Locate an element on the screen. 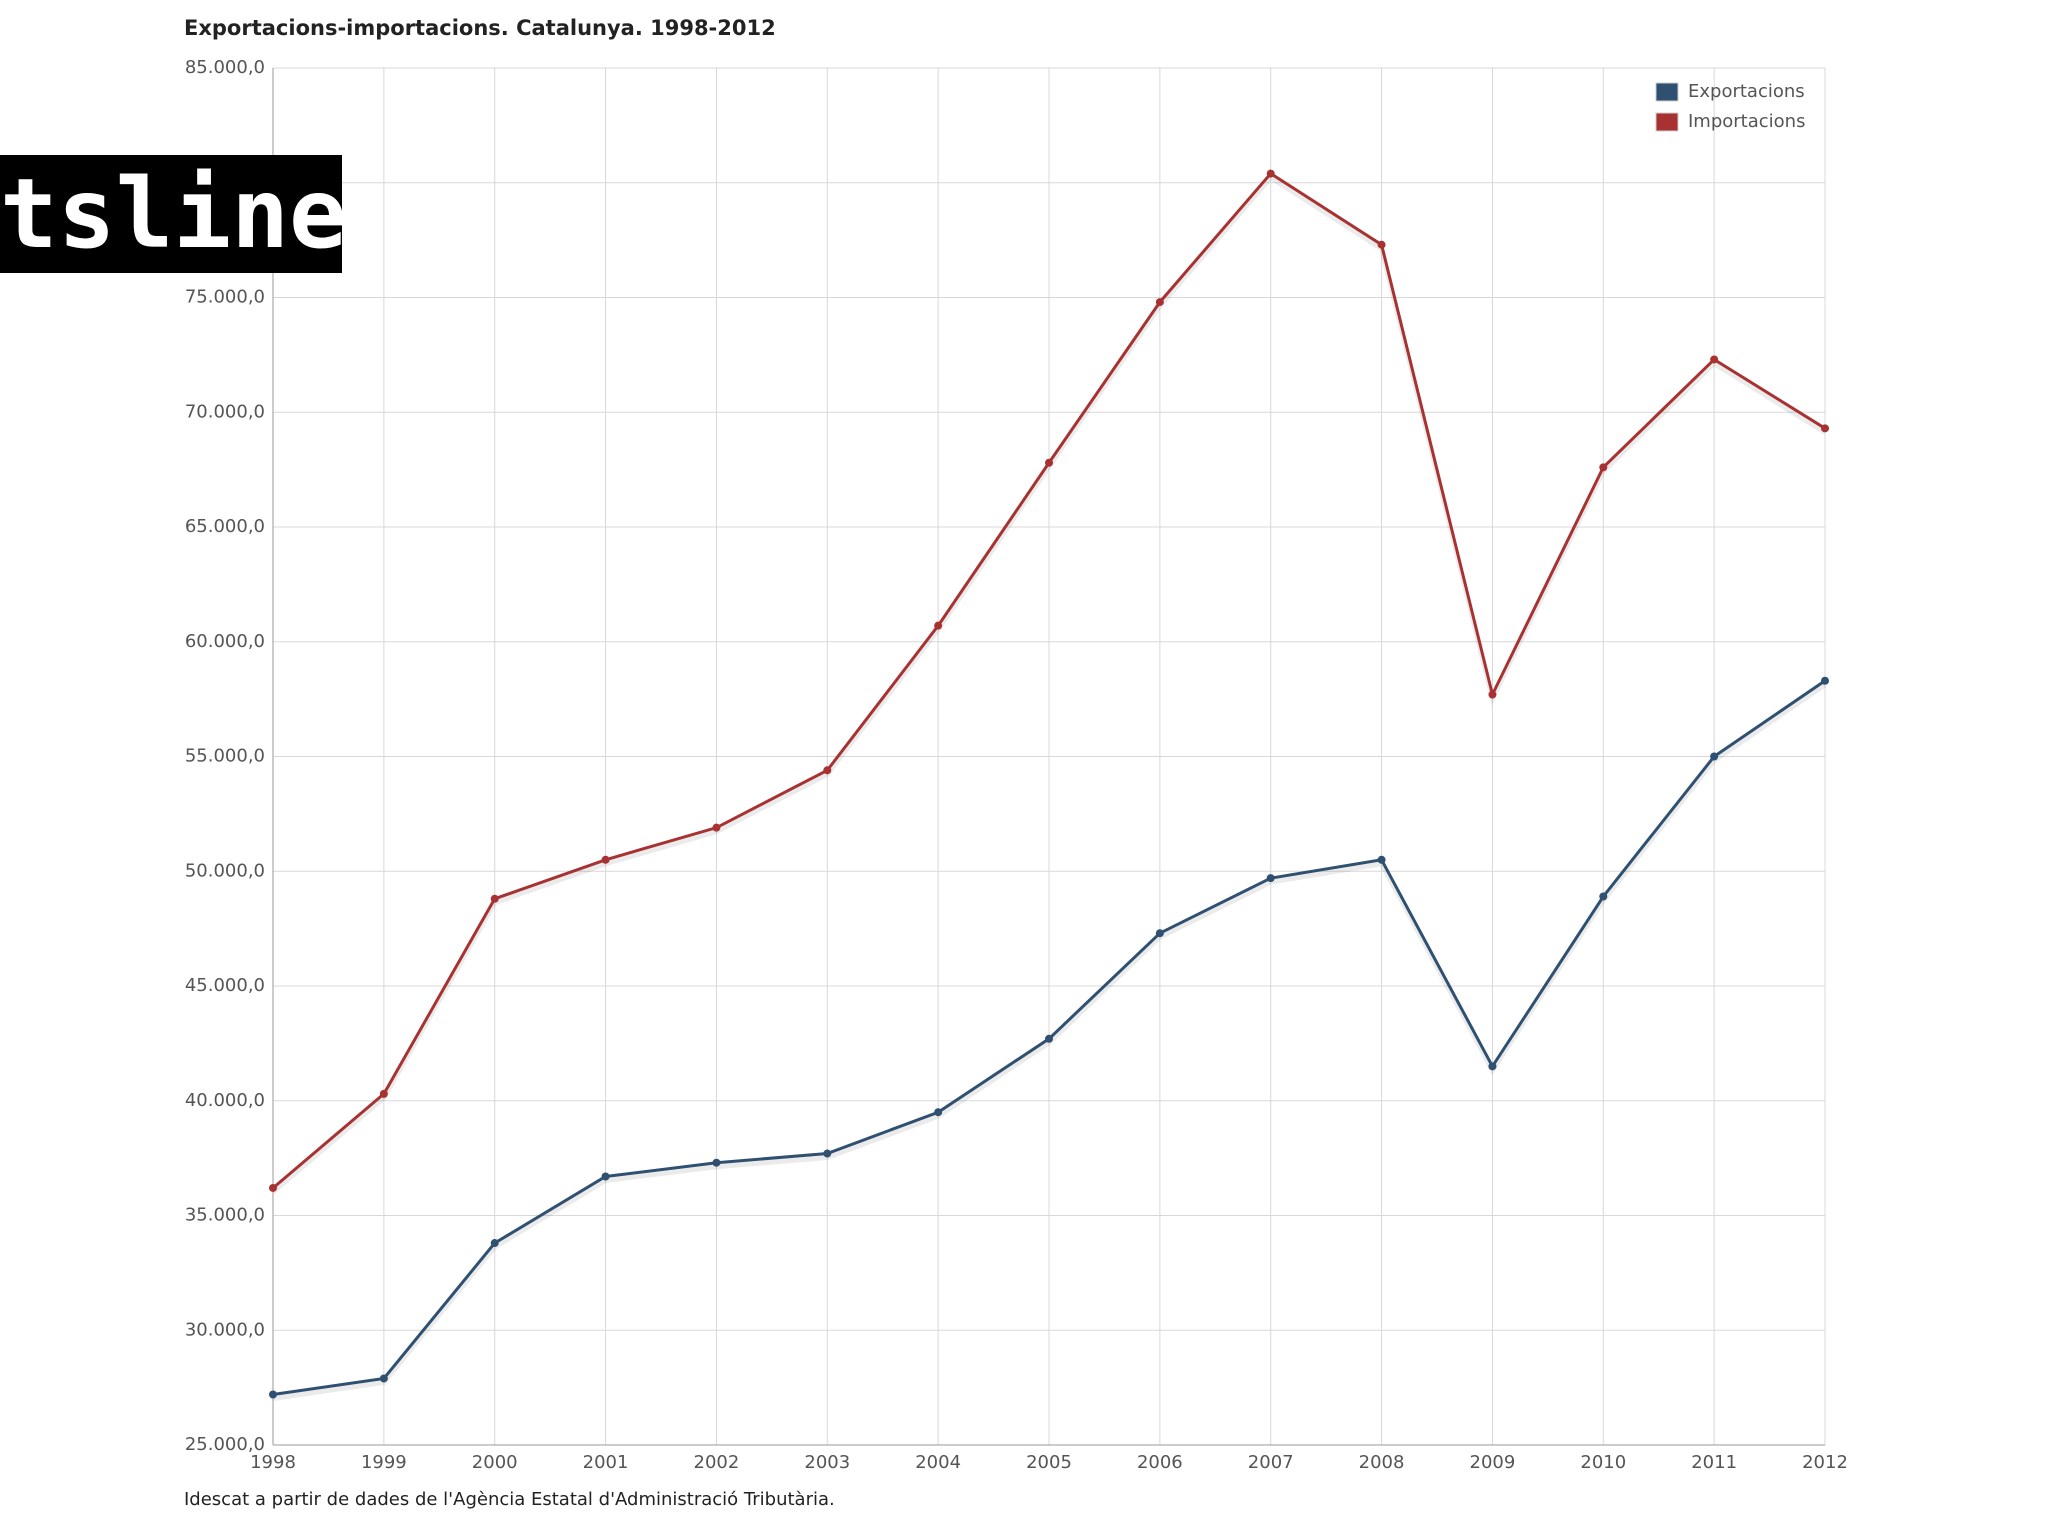  x-tick-label: 2009 is located at coordinates (1493, 1462).